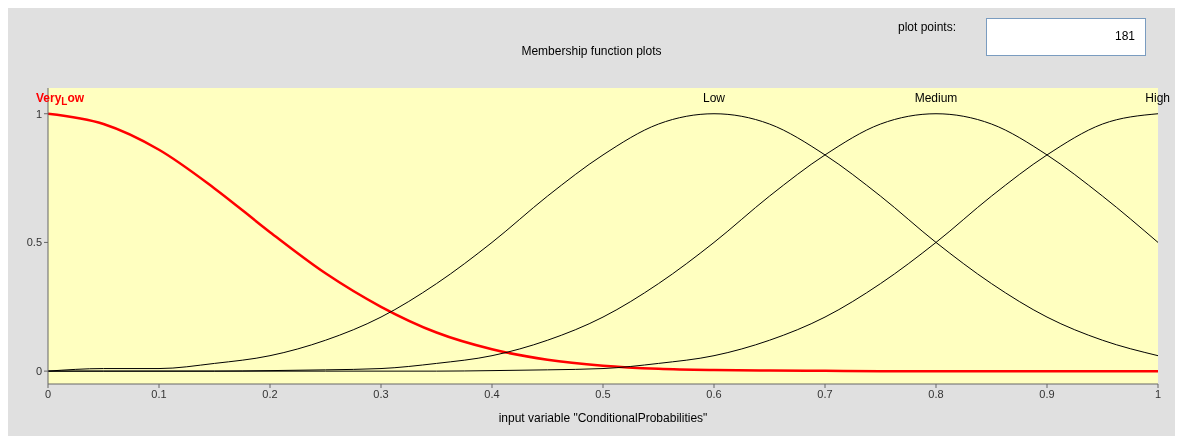 The height and width of the screenshot is (444, 1183). I want to click on x-tick-label: 1, so click(1158, 393).